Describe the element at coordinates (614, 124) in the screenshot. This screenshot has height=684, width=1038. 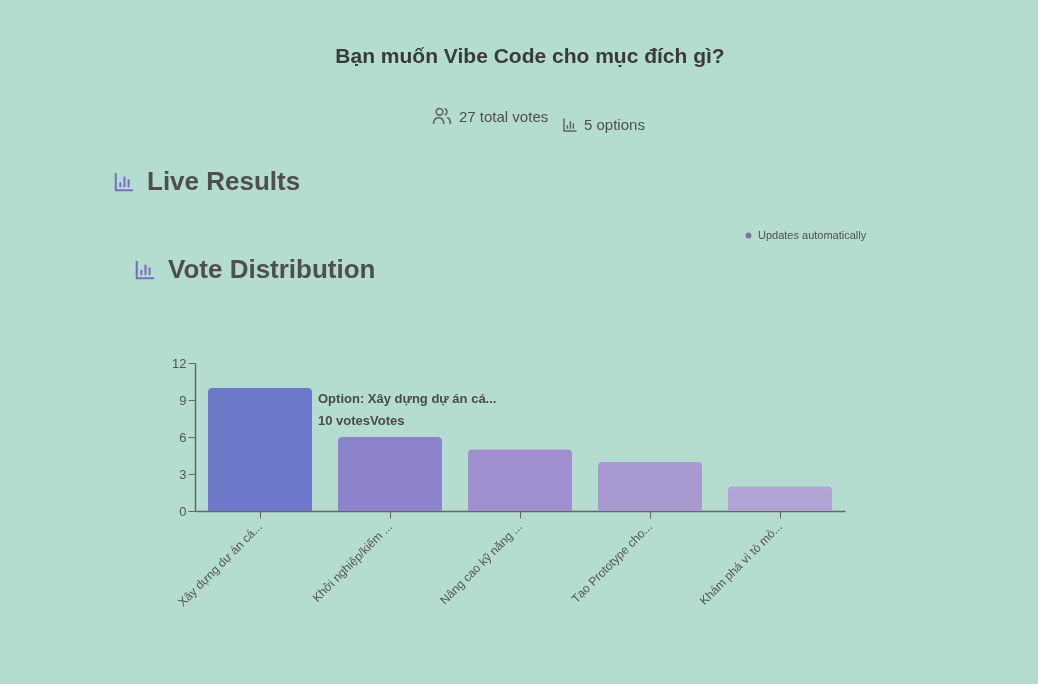
I see `text: 5 options` at that location.